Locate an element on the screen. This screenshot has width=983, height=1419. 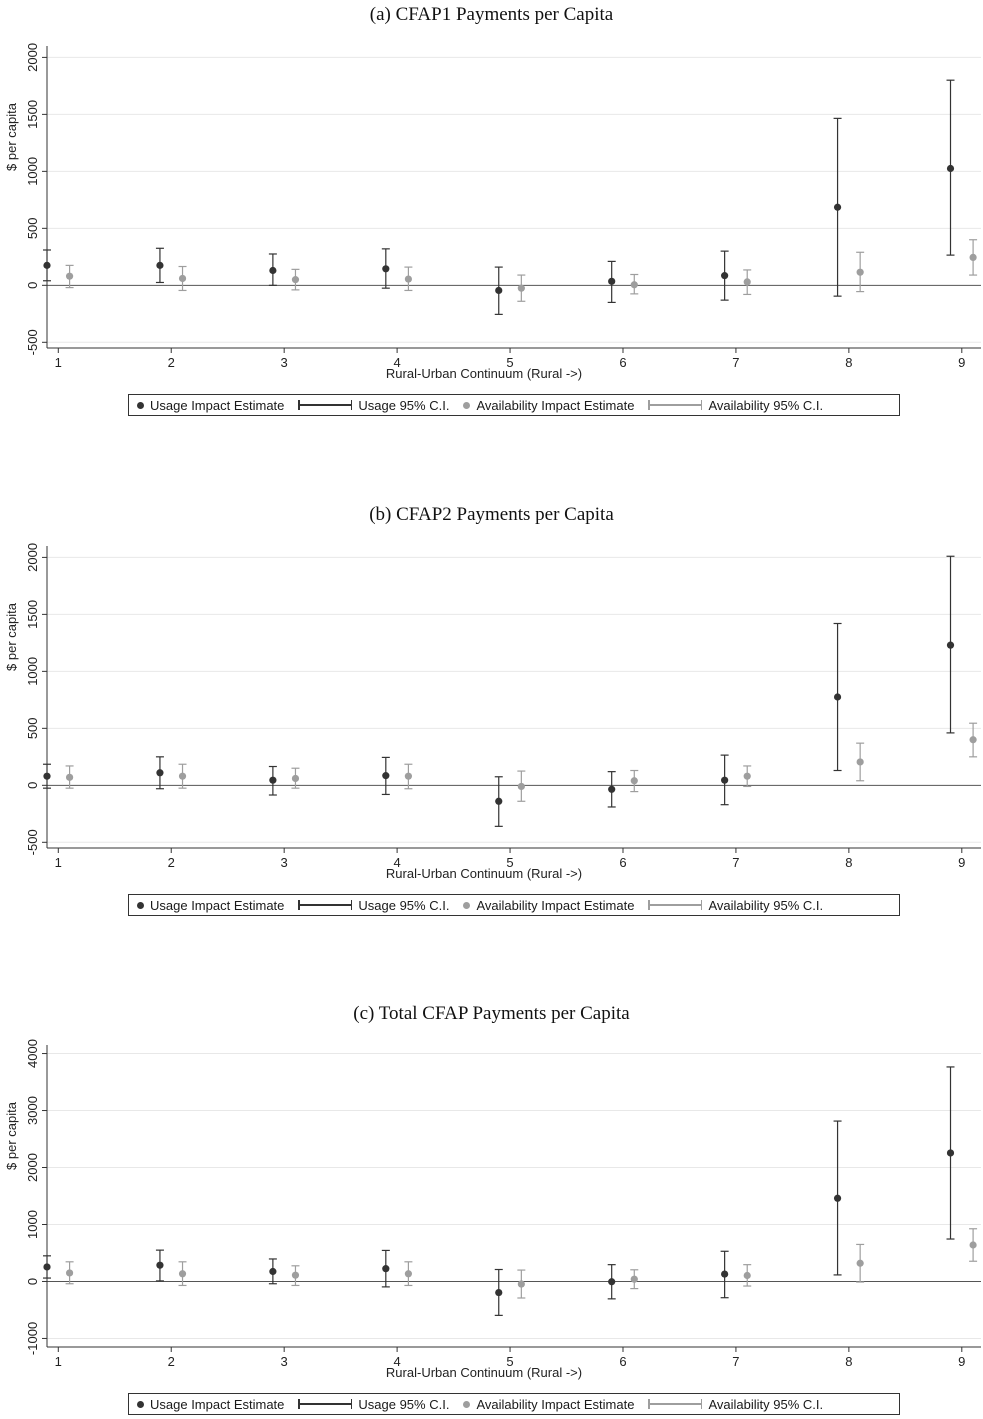
x-tick-label: 5 is located at coordinates (509, 862).